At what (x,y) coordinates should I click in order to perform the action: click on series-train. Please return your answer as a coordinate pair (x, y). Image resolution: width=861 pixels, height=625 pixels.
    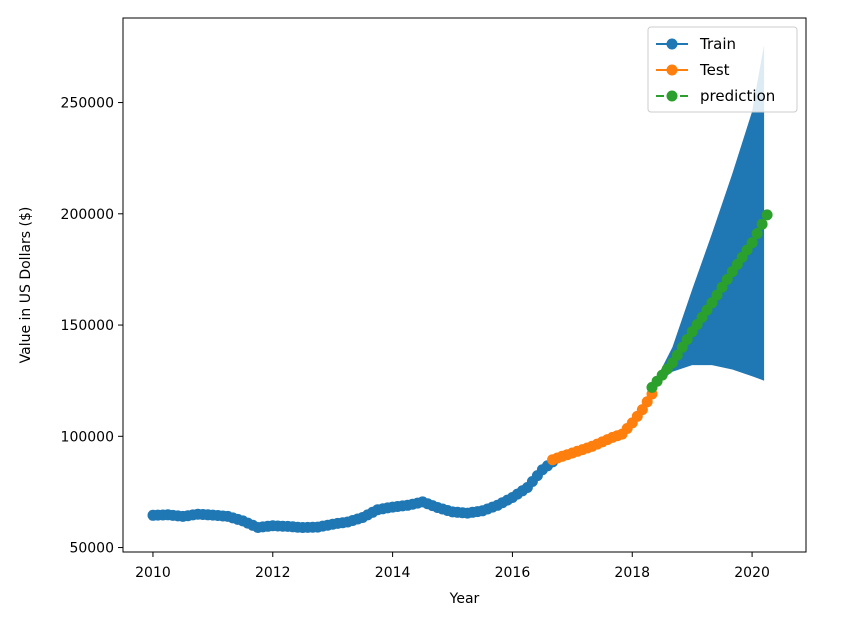
    Looking at the image, I should click on (353, 494).